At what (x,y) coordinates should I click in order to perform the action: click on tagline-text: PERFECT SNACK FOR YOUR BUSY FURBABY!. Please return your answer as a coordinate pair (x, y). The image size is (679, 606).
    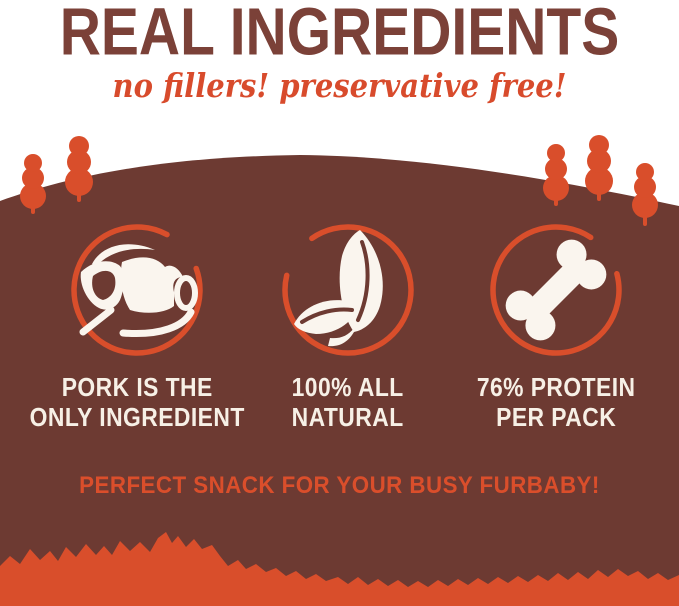
    Looking at the image, I should click on (339, 485).